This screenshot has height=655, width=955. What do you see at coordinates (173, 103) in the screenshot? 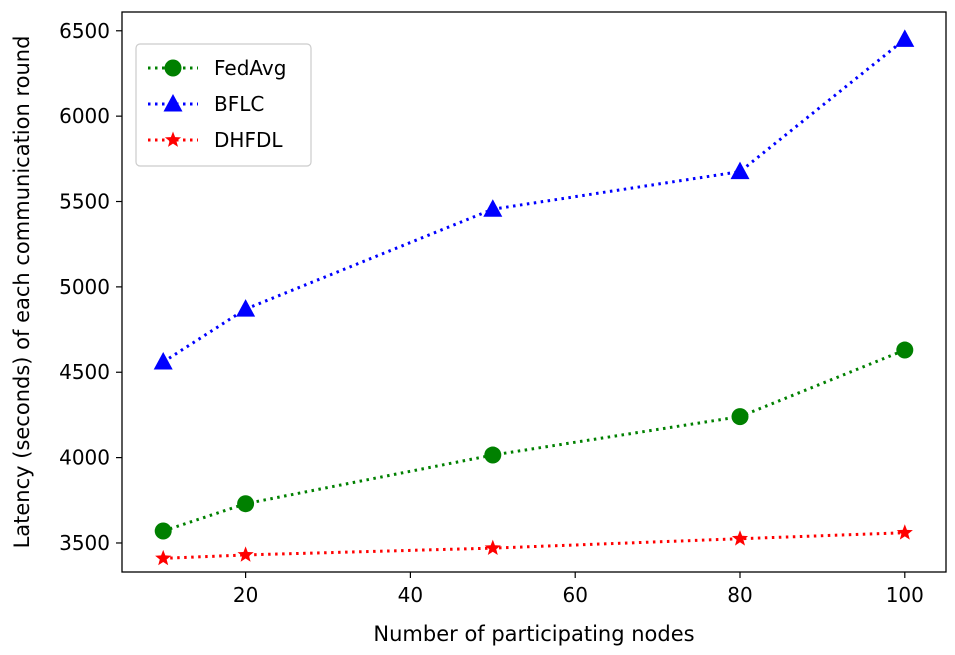
I see `legend-marker-bflc` at bounding box center [173, 103].